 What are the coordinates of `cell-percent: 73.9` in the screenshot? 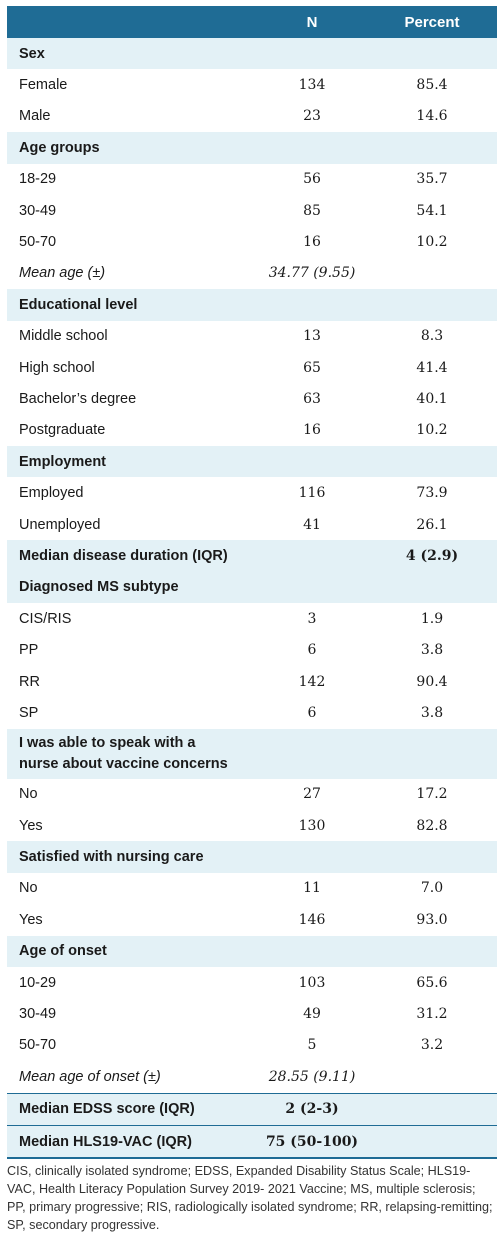 It's located at (432, 493).